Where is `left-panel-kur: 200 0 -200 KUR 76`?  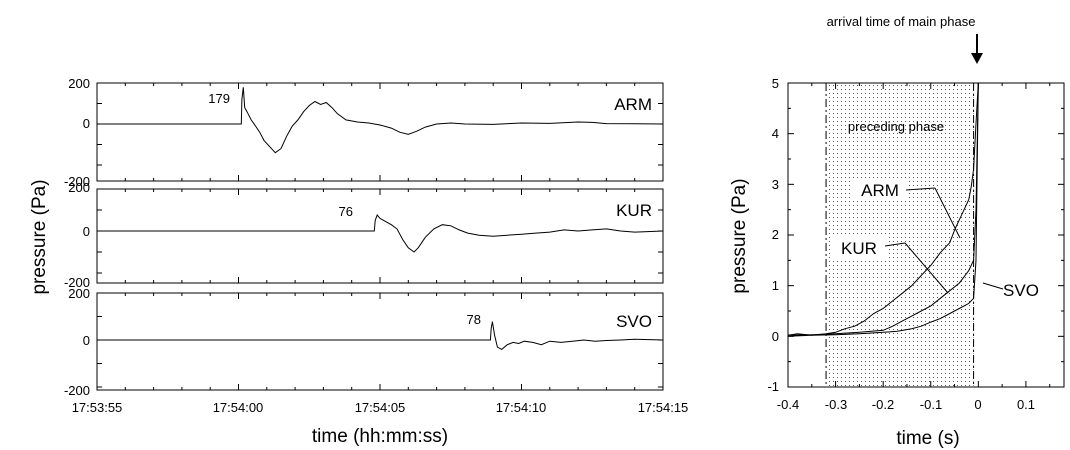
left-panel-kur: 200 0 -200 KUR 76 is located at coordinates (364, 235).